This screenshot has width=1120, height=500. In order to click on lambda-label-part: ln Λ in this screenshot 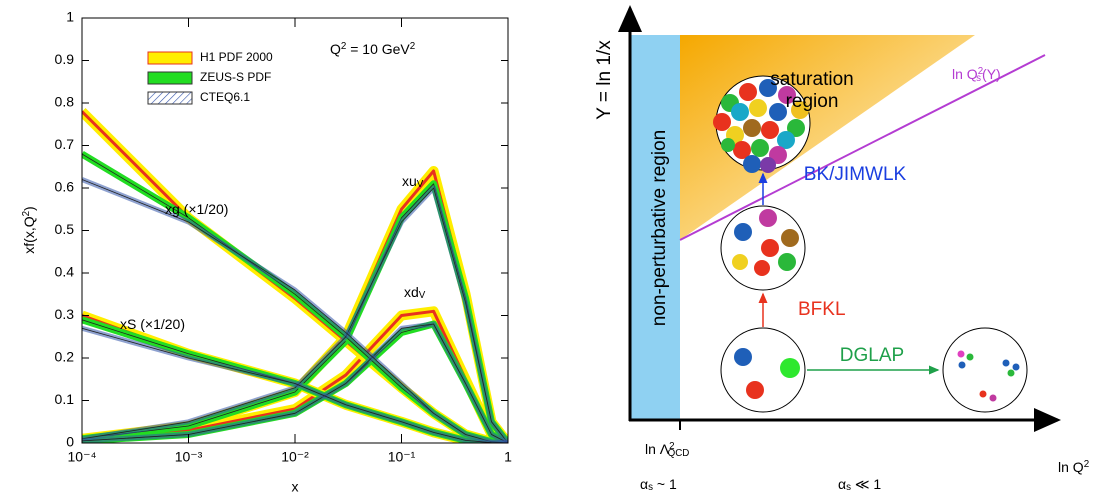, I will do `click(657, 449)`.